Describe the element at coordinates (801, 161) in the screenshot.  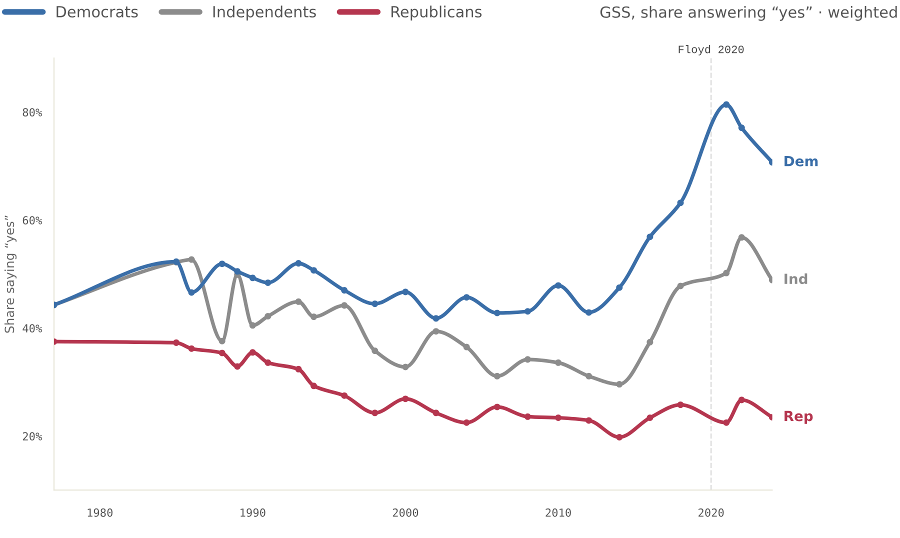
I see `text: Dem` at that location.